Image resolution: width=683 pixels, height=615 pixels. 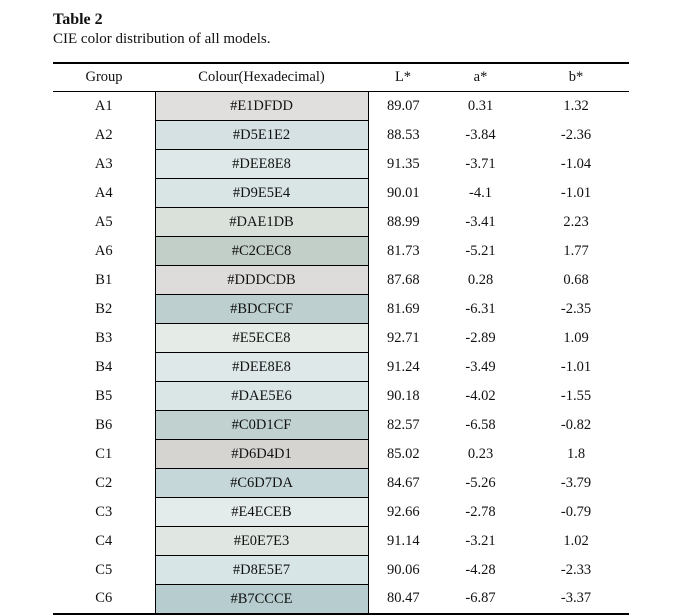 I want to click on table-row: B4 #DEE8E8 91.24 -3.49 -1.01, so click(x=341, y=367).